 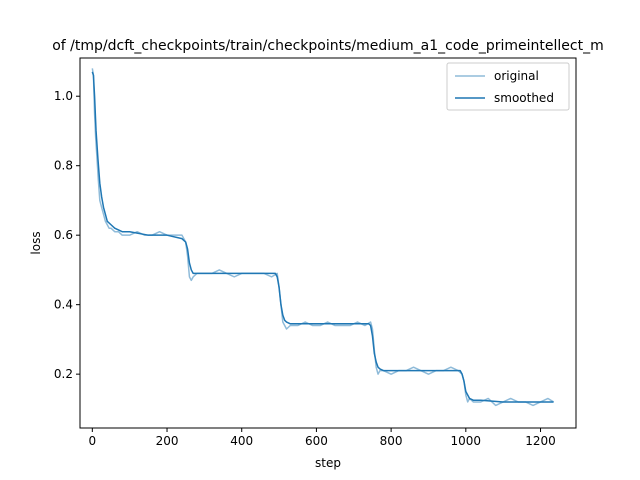 What do you see at coordinates (63, 96) in the screenshot?
I see `y-tick-label: 1.0` at bounding box center [63, 96].